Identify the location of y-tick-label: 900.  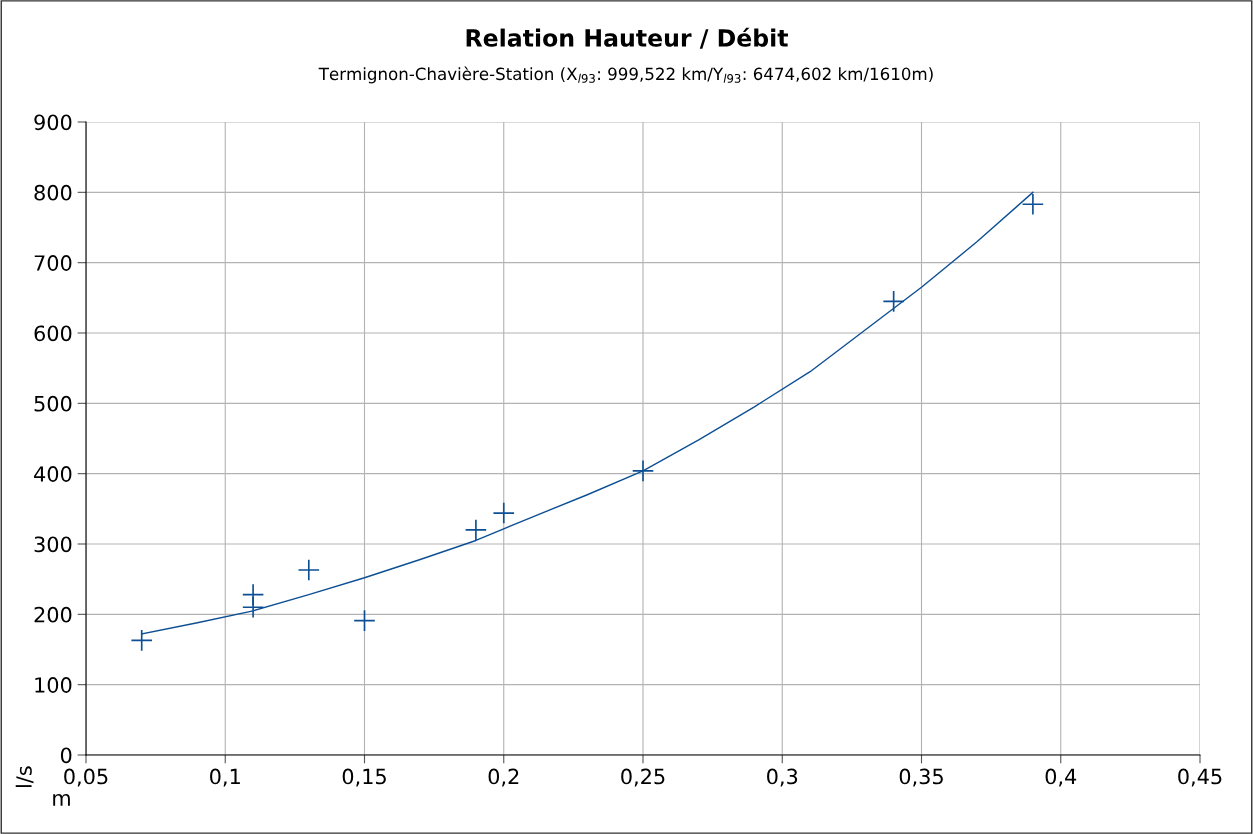
(53, 122).